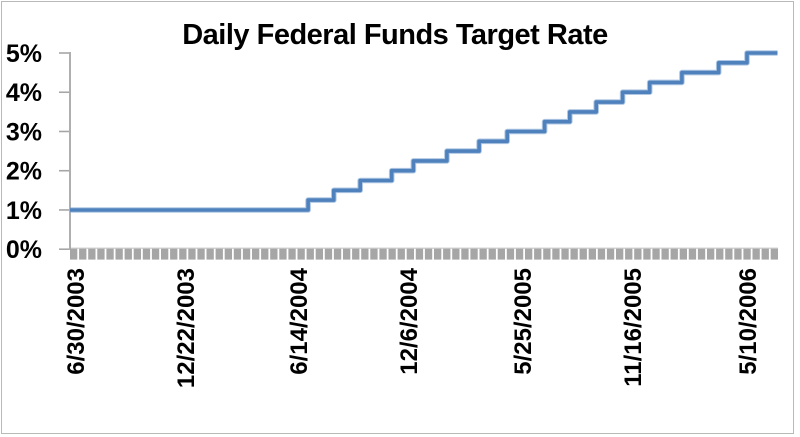 This screenshot has height=437, width=800. I want to click on y-axis-label: 0%, so click(24, 250).